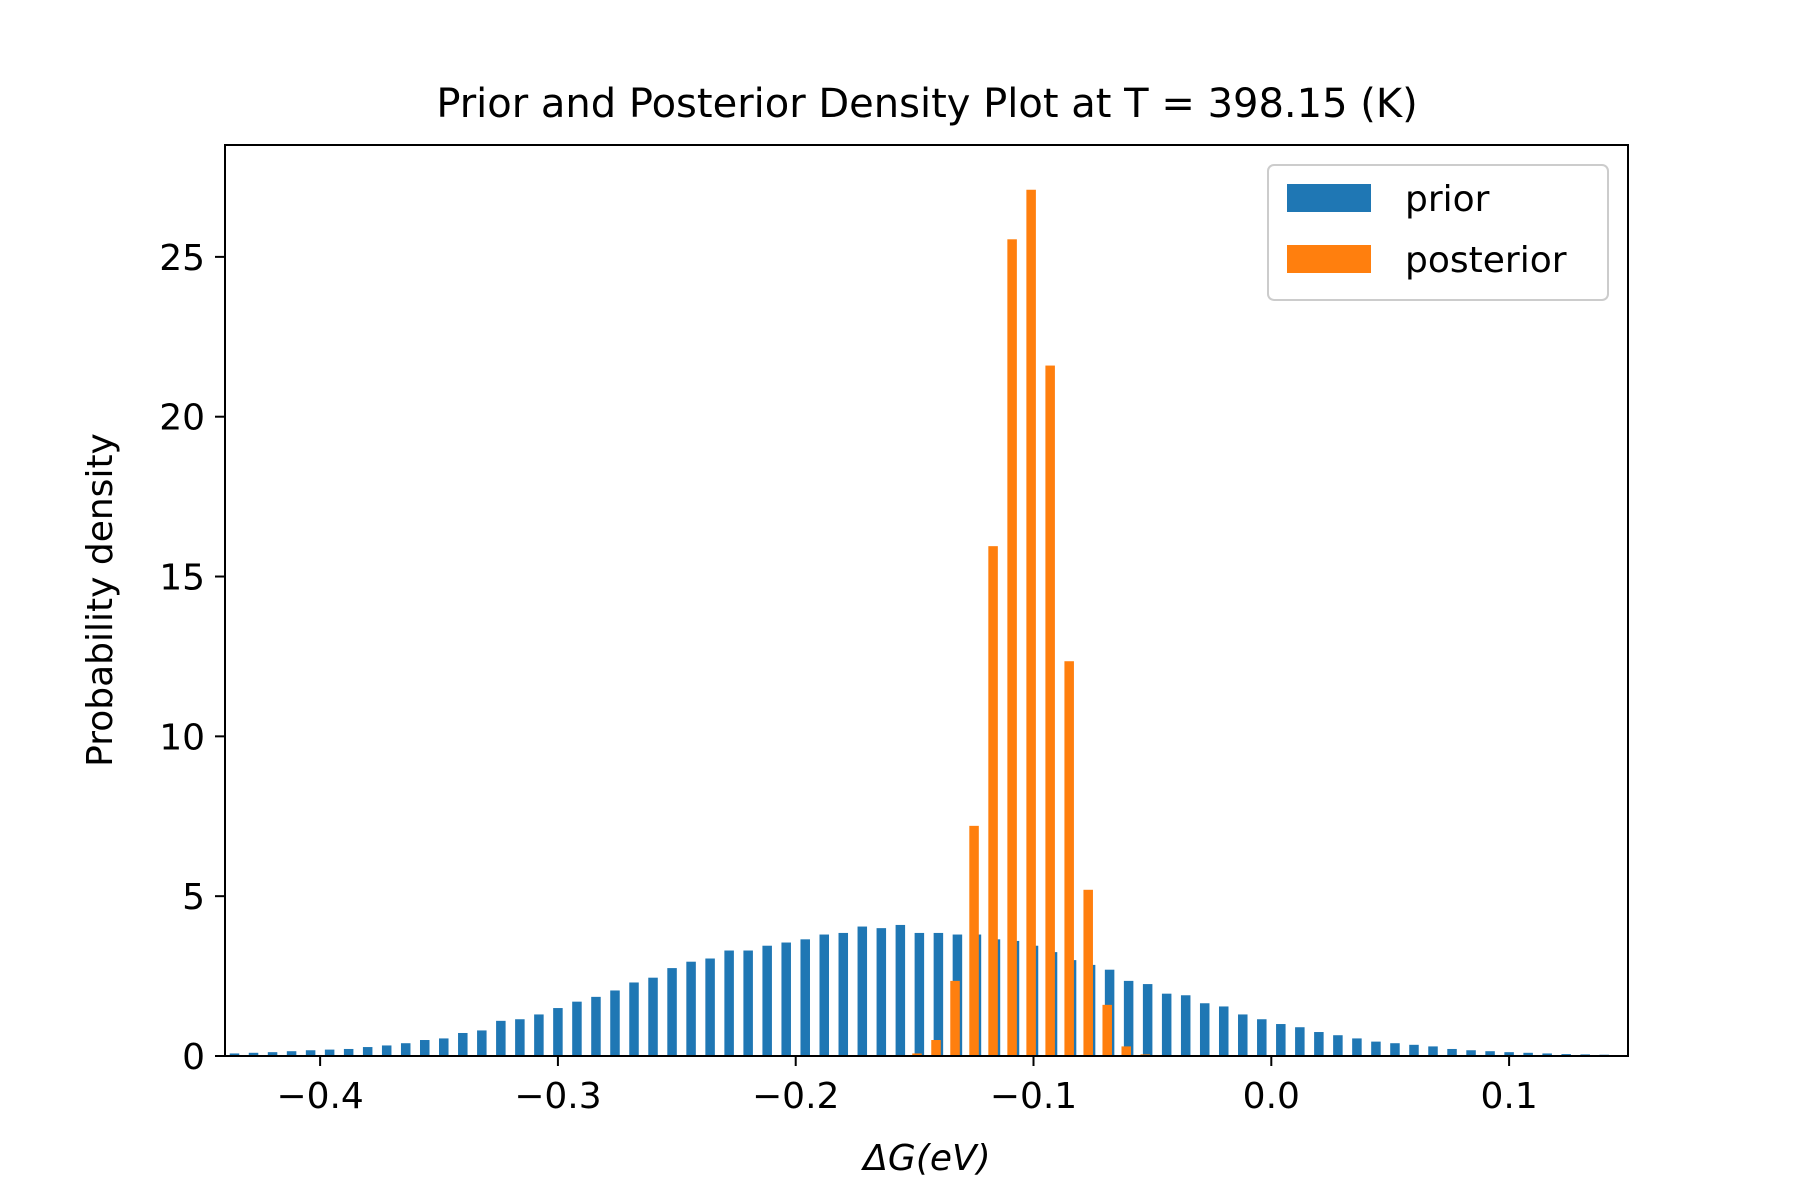 The image size is (1800, 1200). I want to click on prior-series, so click(919, 990).